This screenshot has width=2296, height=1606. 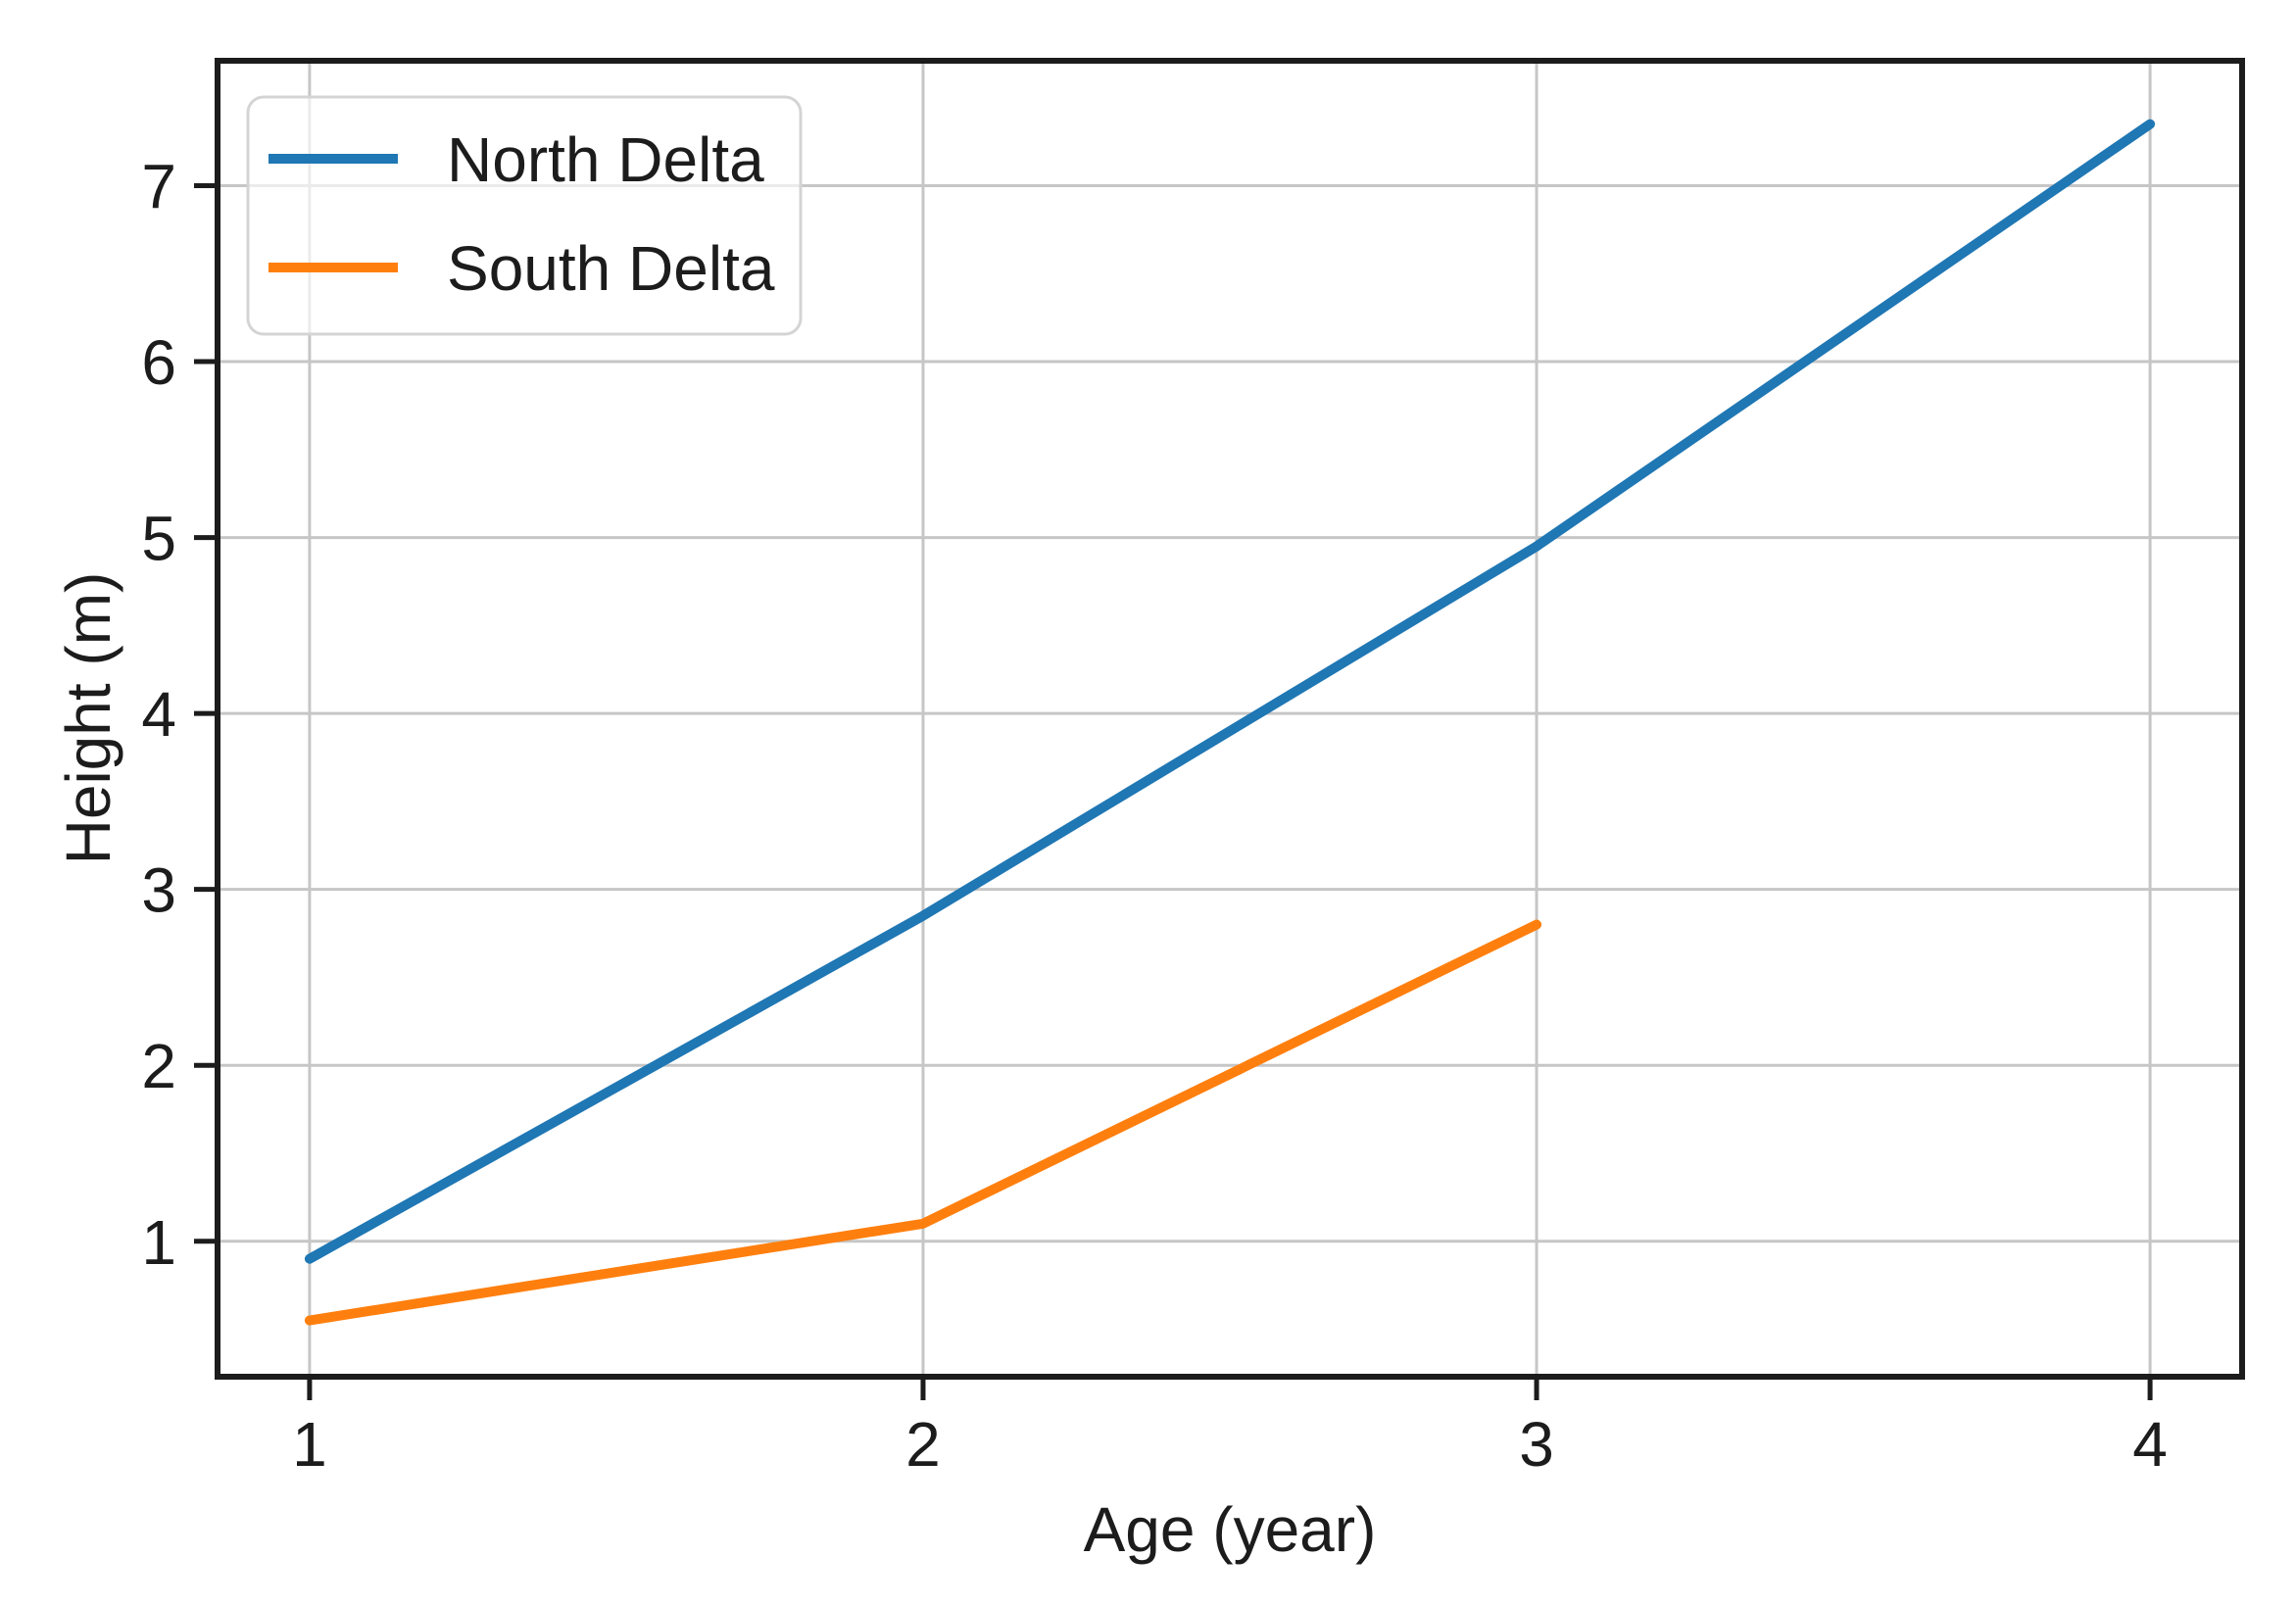 What do you see at coordinates (1230, 1388) in the screenshot?
I see `x-tick-marks` at bounding box center [1230, 1388].